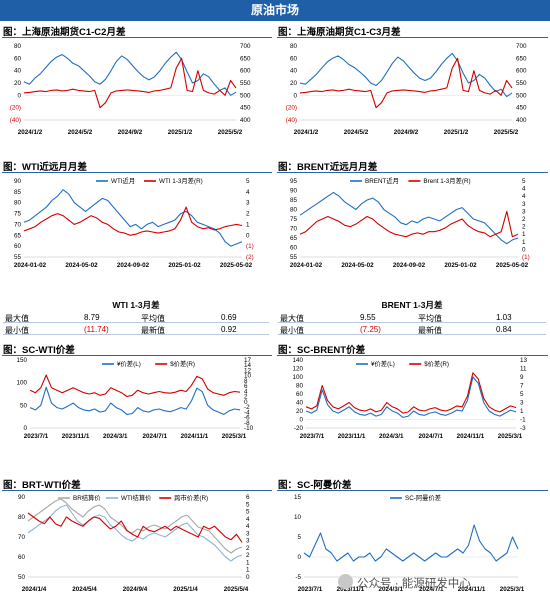  Describe the element at coordinates (123, 180) in the screenshot. I see `legend-label: WTI近月` at that location.